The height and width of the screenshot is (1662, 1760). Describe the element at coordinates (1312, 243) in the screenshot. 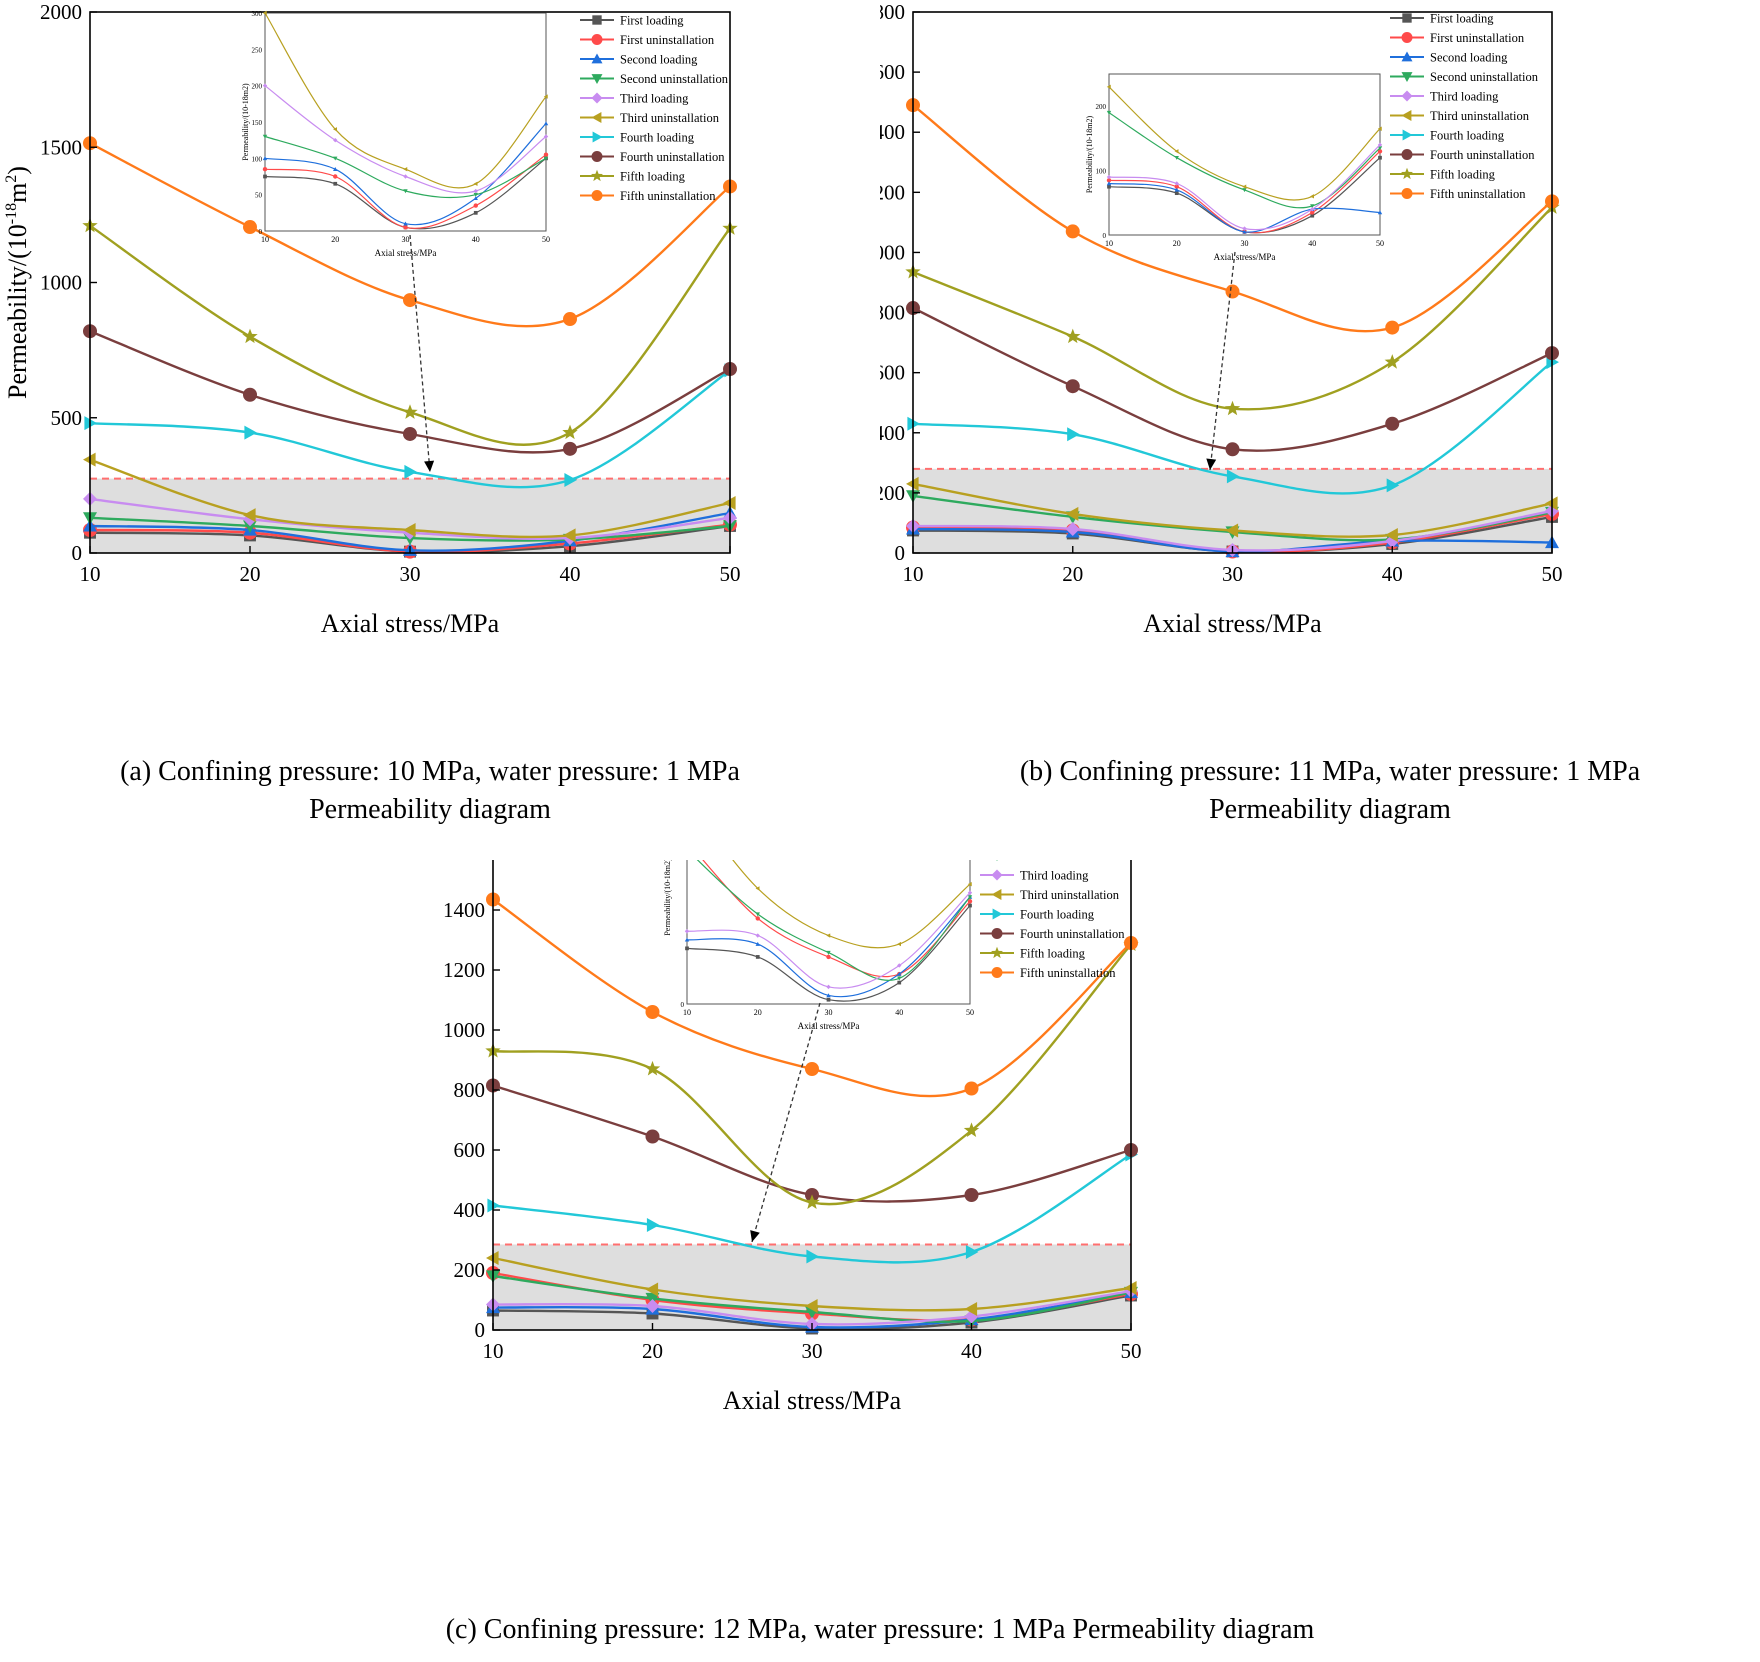

I see `inset-x-tick-label: 40` at that location.